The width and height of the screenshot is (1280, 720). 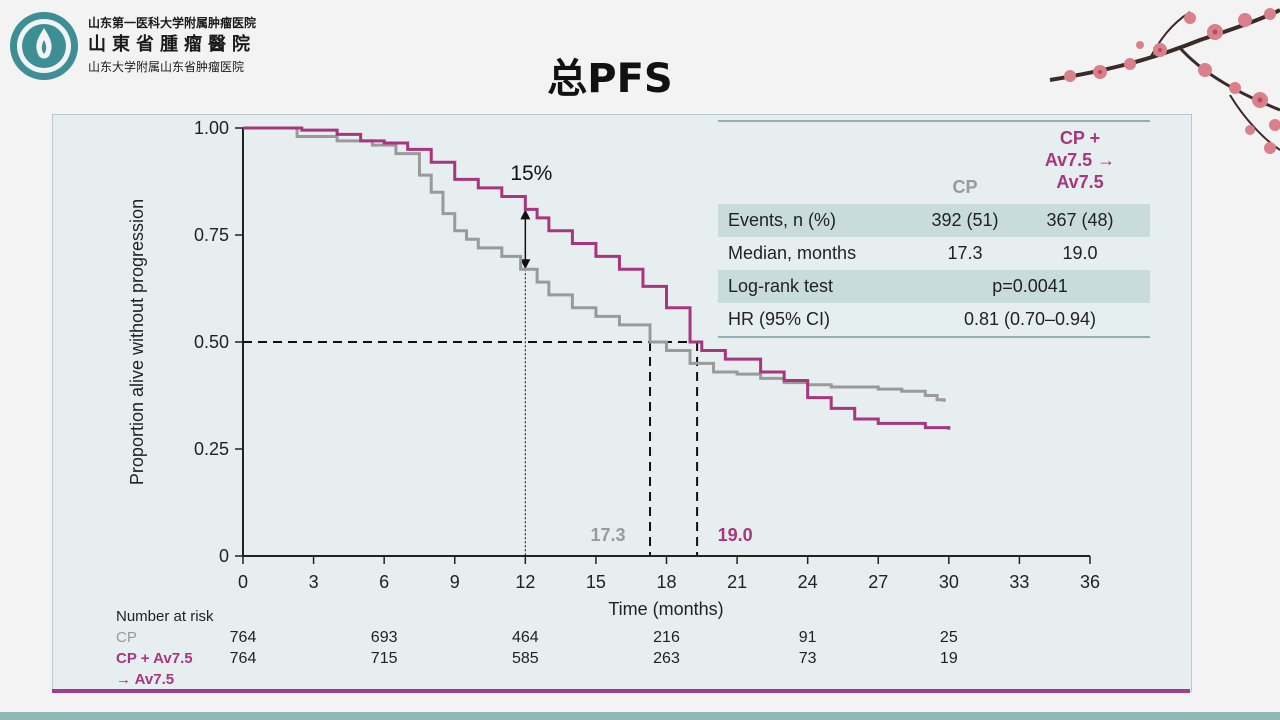 What do you see at coordinates (166, 67) in the screenshot?
I see `institution-line3: 山东大学附属山东省肿瘤医院` at bounding box center [166, 67].